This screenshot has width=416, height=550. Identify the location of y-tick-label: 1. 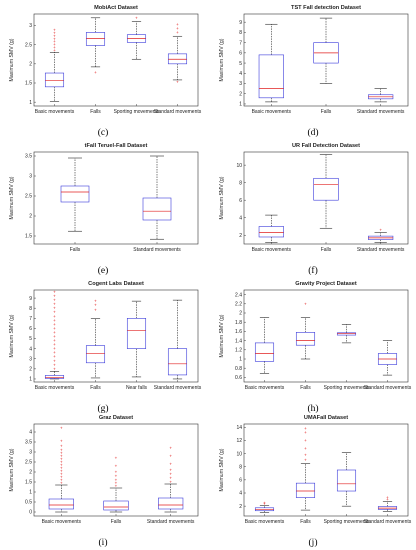
(30, 380).